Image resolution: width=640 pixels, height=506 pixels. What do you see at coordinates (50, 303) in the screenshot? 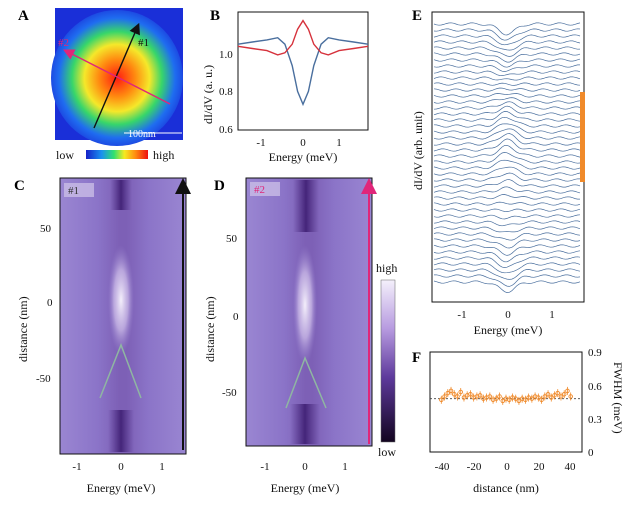
I see `panel-c-ytick-0: 0` at bounding box center [50, 303].